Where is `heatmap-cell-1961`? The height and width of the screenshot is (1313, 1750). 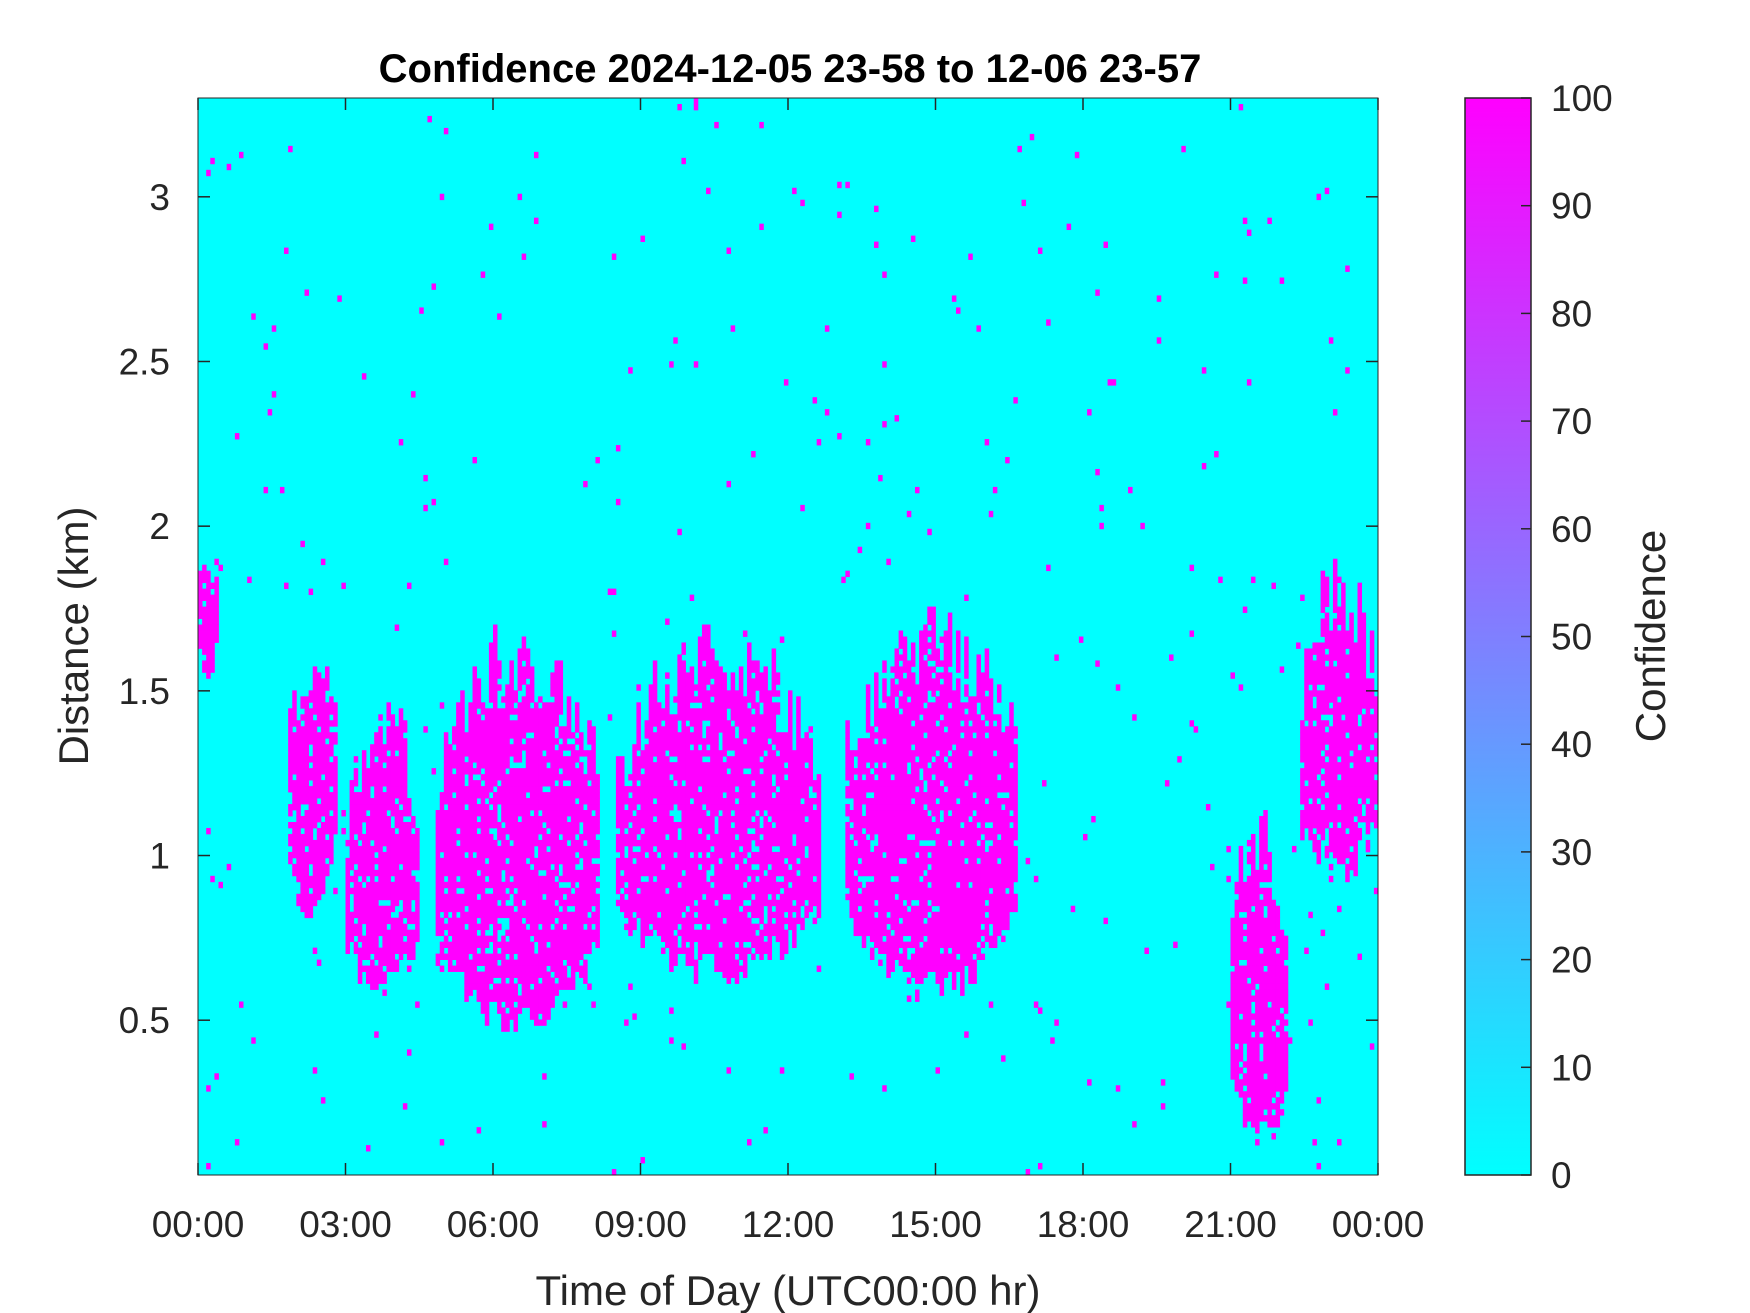 heatmap-cell-1961 is located at coordinates (520, 681).